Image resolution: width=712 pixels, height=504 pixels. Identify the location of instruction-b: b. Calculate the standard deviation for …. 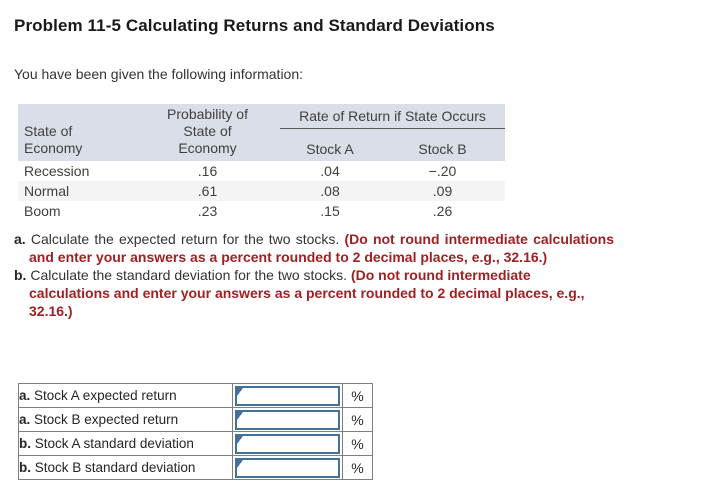
(314, 293).